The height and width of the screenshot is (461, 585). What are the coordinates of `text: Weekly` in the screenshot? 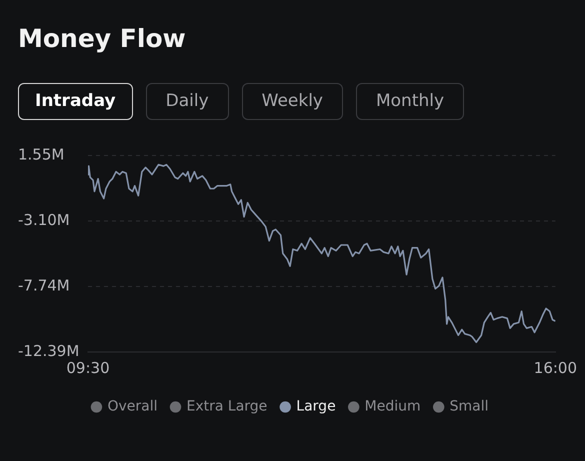 It's located at (292, 101).